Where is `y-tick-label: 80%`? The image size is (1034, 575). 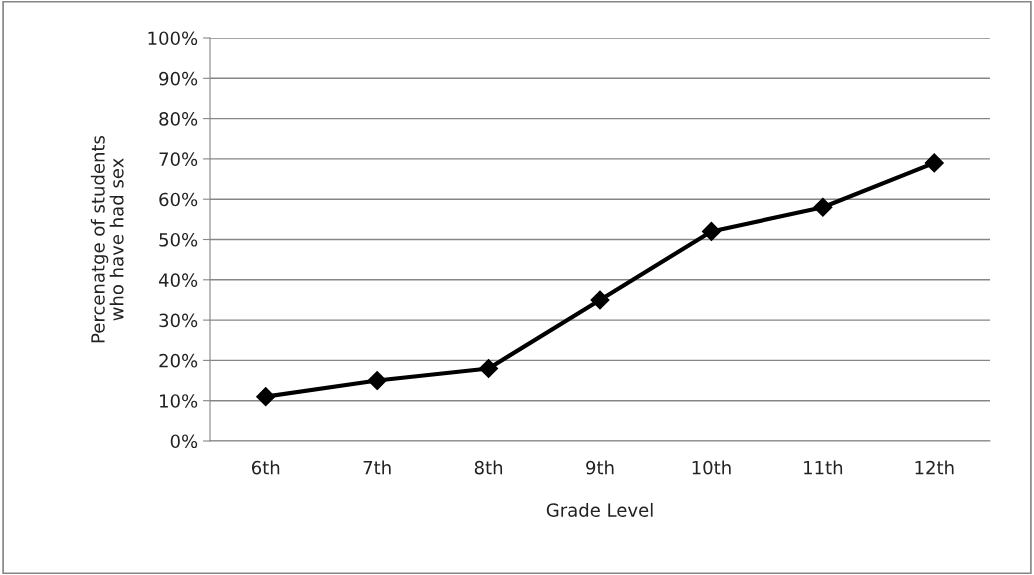
y-tick-label: 80% is located at coordinates (178, 119).